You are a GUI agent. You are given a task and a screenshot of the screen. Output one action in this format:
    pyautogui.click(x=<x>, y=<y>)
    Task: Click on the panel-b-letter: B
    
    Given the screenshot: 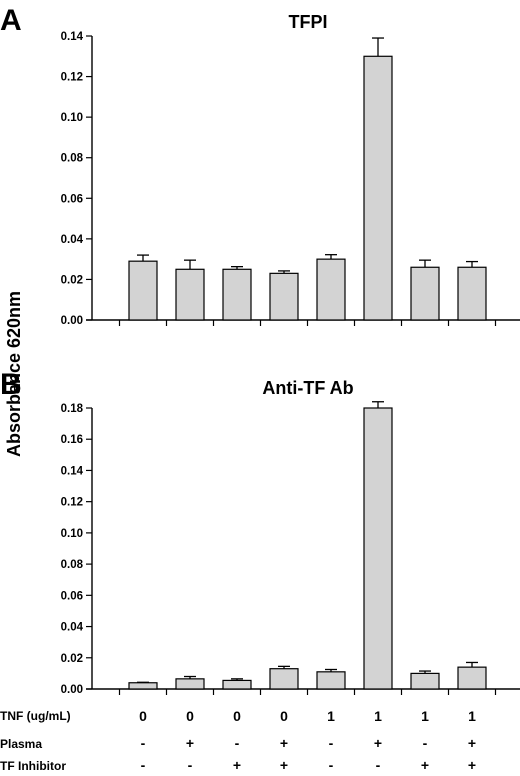 What is the action you would take?
    pyautogui.click(x=11, y=384)
    